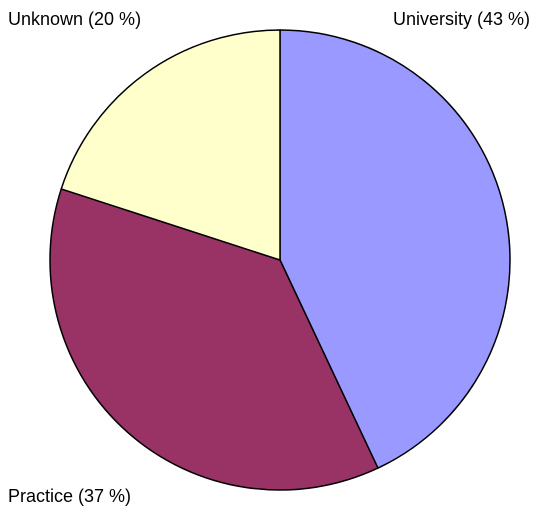  I want to click on slice-label: Unknown (20 %), so click(74, 19).